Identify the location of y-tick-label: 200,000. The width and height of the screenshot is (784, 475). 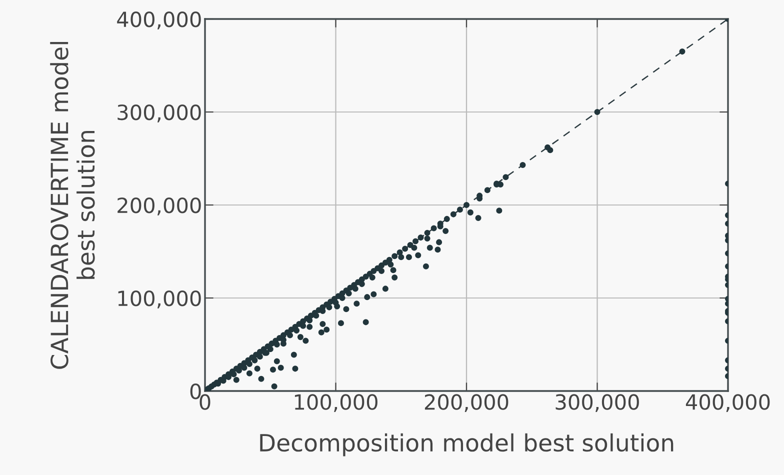
(159, 206).